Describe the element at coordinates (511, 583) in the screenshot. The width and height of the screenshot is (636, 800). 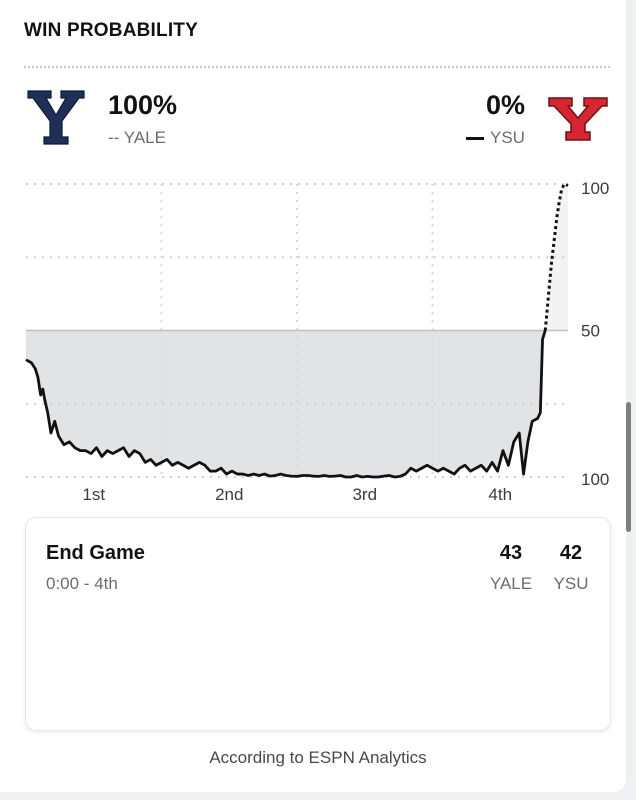
I see `home-score-label: YALE` at that location.